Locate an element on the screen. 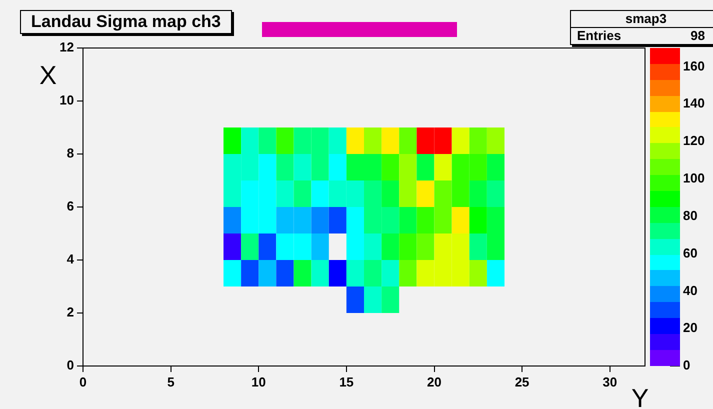 Image resolution: width=713 pixels, height=409 pixels. x-tick-label: 15 is located at coordinates (346, 382).